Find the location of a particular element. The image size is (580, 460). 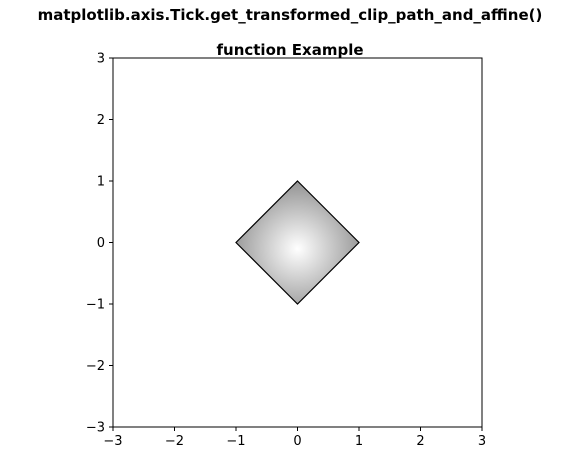

y-tick-label: −2 is located at coordinates (95, 366).